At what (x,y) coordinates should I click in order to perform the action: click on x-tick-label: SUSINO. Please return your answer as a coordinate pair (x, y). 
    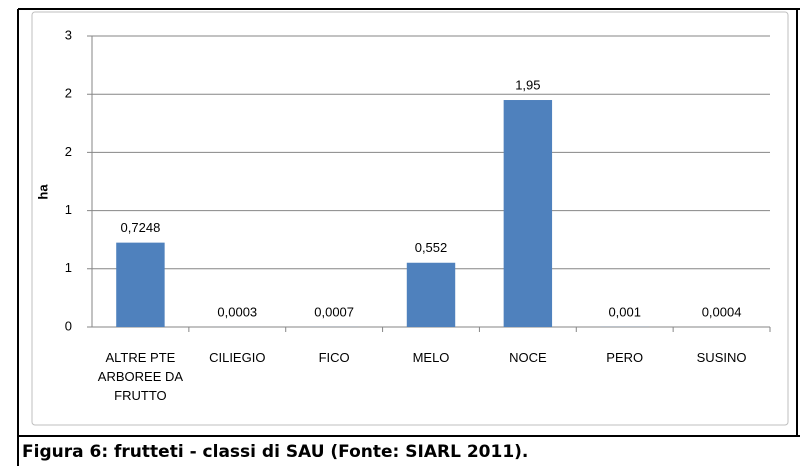
    Looking at the image, I should click on (721, 357).